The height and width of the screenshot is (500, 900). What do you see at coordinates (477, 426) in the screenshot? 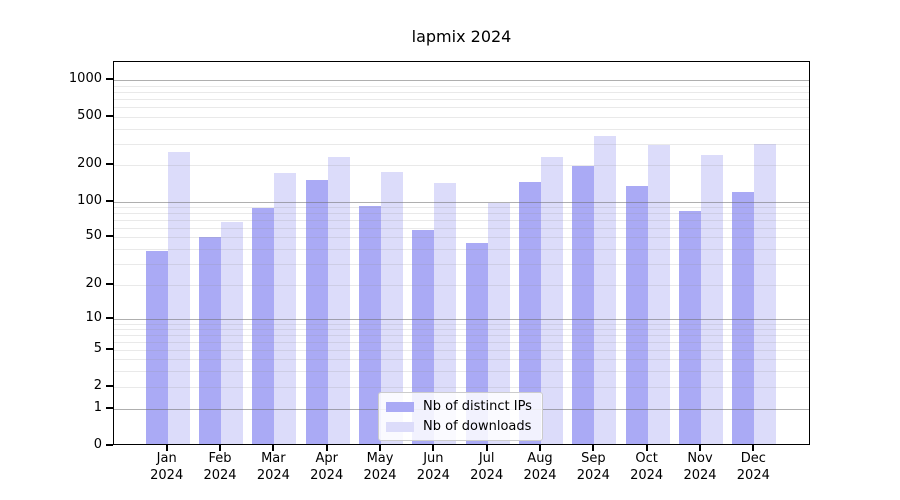
I see `legend-label: Nb of downloads` at bounding box center [477, 426].